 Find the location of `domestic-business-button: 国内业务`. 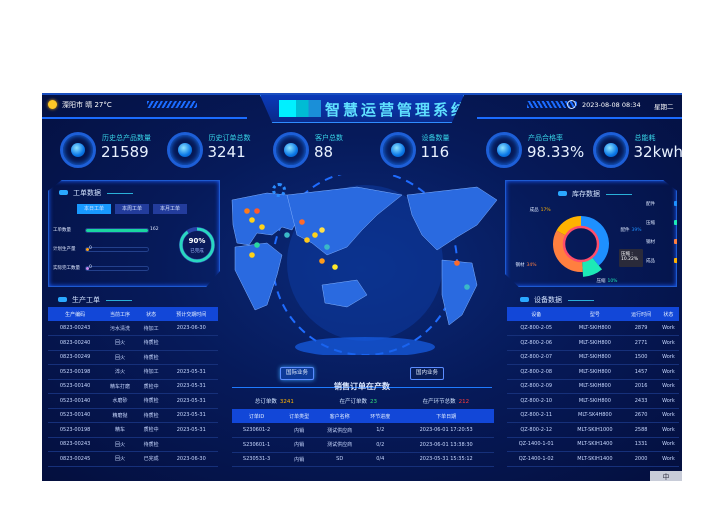

domestic-business-button: 国内业务 is located at coordinates (427, 373).